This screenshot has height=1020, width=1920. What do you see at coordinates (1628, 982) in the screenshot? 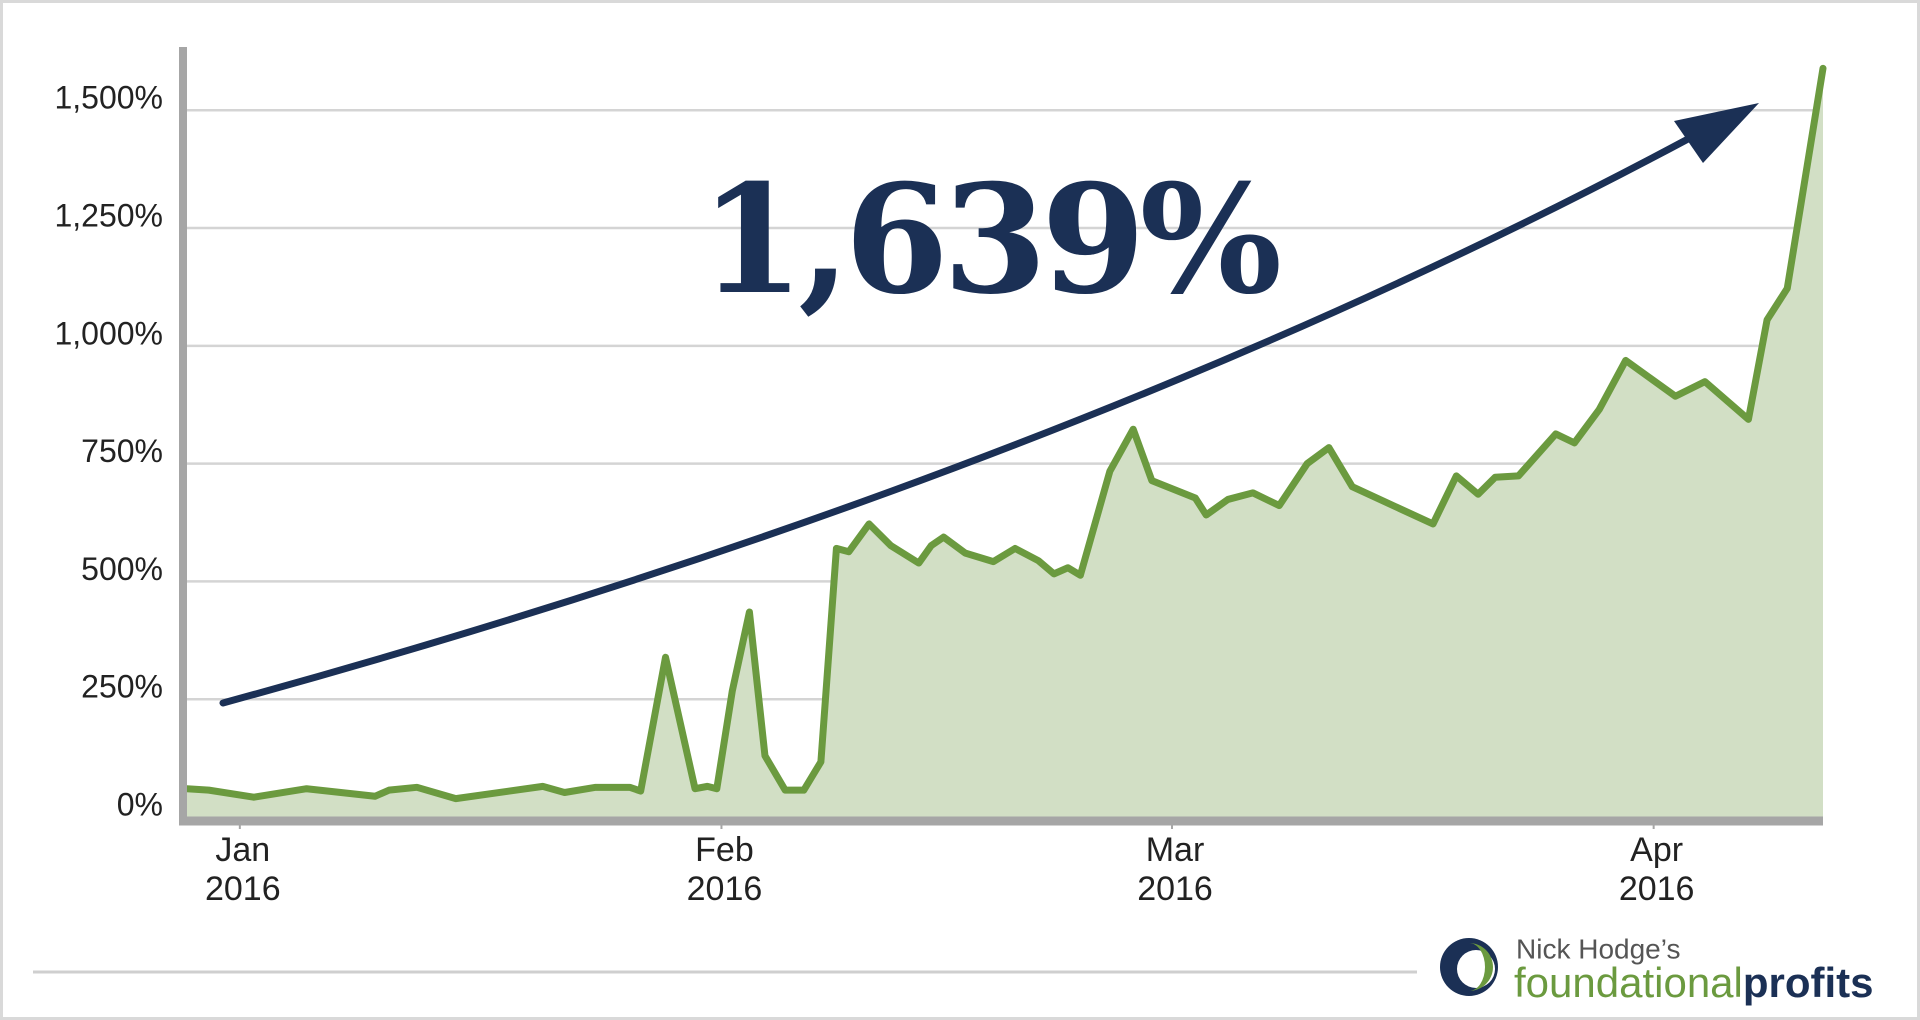
I see `logo-name-light: foundational` at bounding box center [1628, 982].